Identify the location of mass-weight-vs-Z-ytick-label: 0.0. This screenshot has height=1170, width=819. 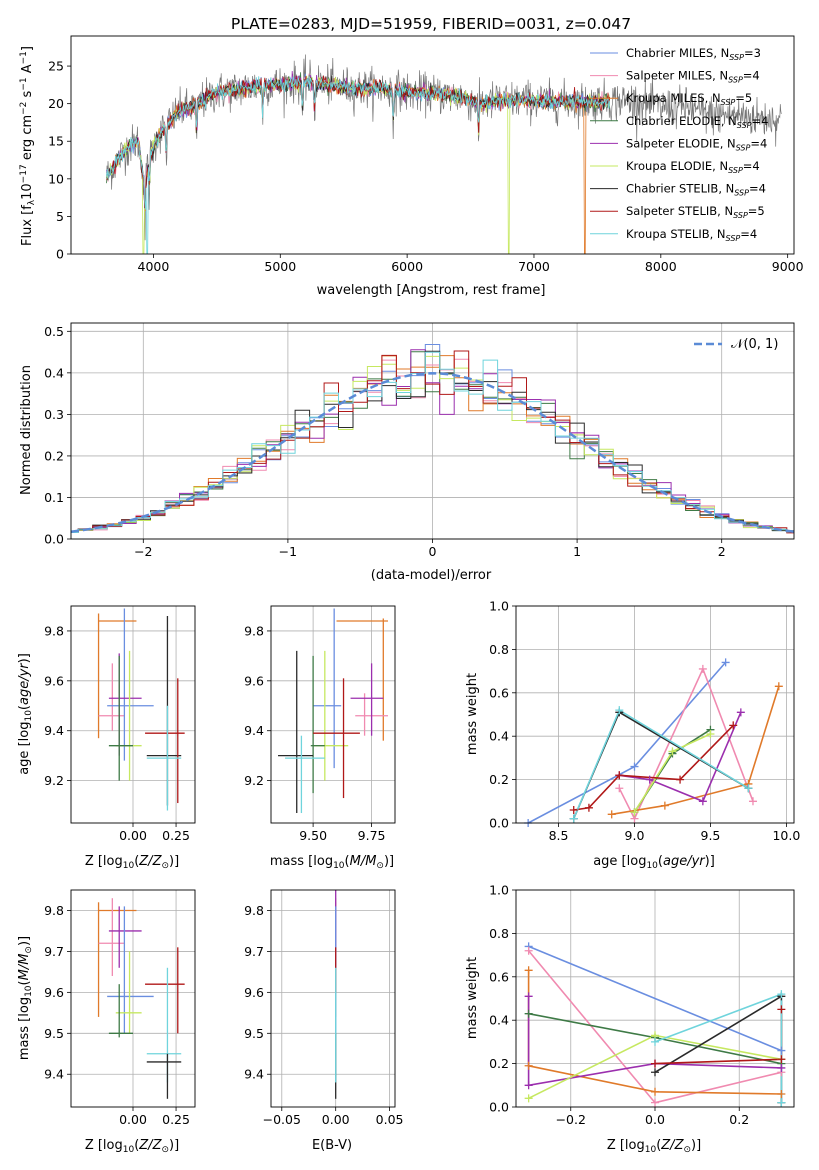
(499, 1107).